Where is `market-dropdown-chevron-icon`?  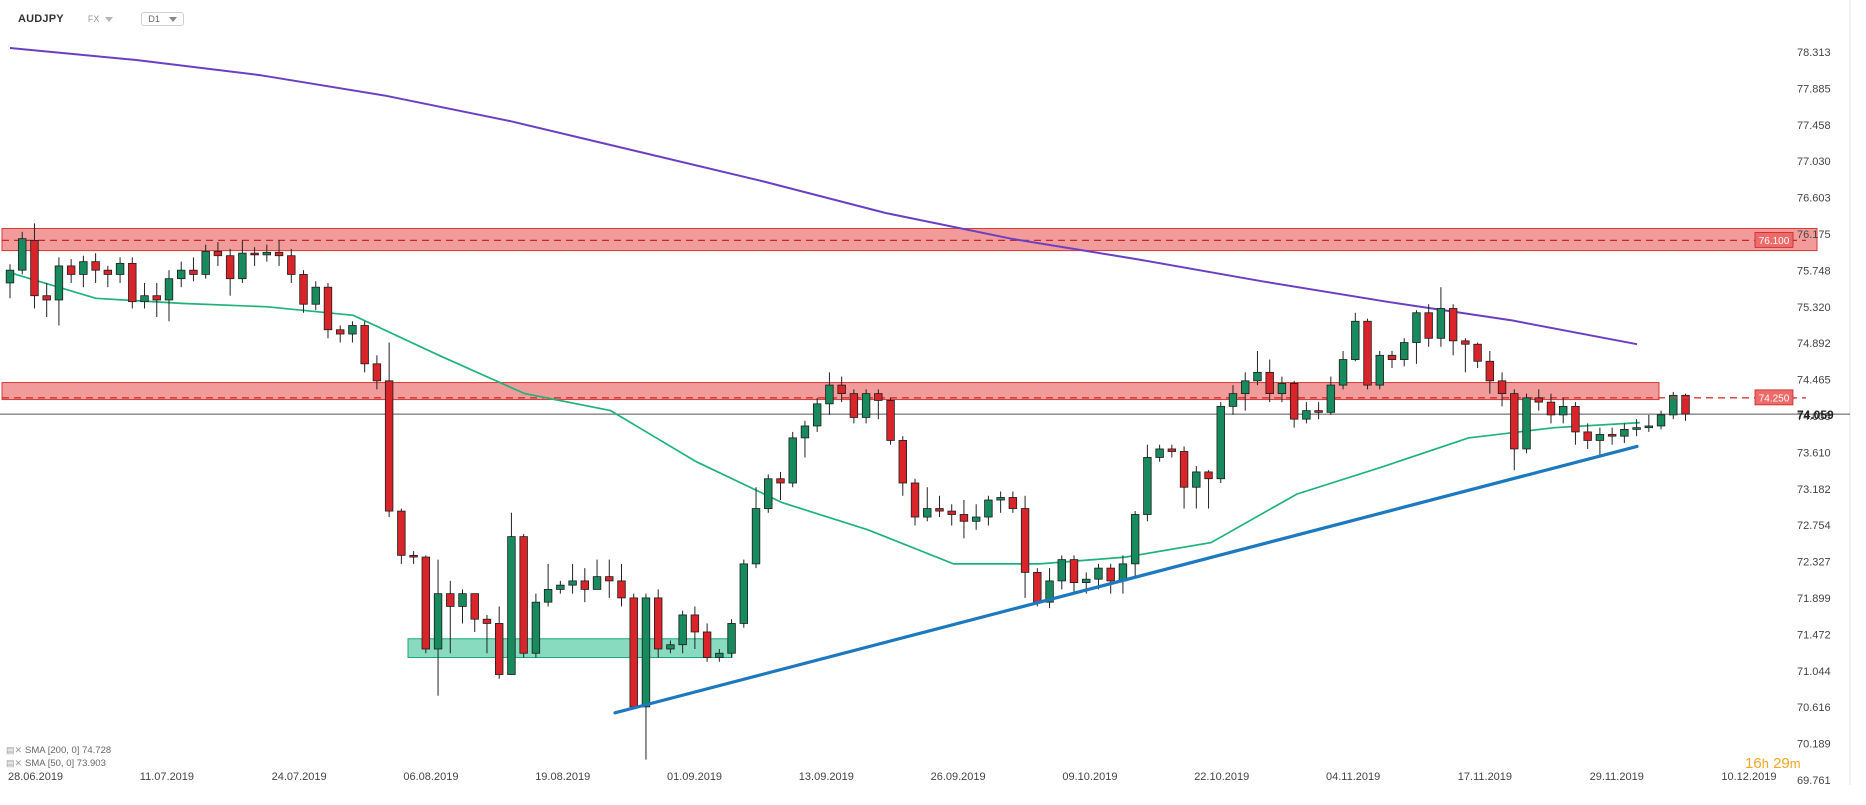
market-dropdown-chevron-icon is located at coordinates (109, 19).